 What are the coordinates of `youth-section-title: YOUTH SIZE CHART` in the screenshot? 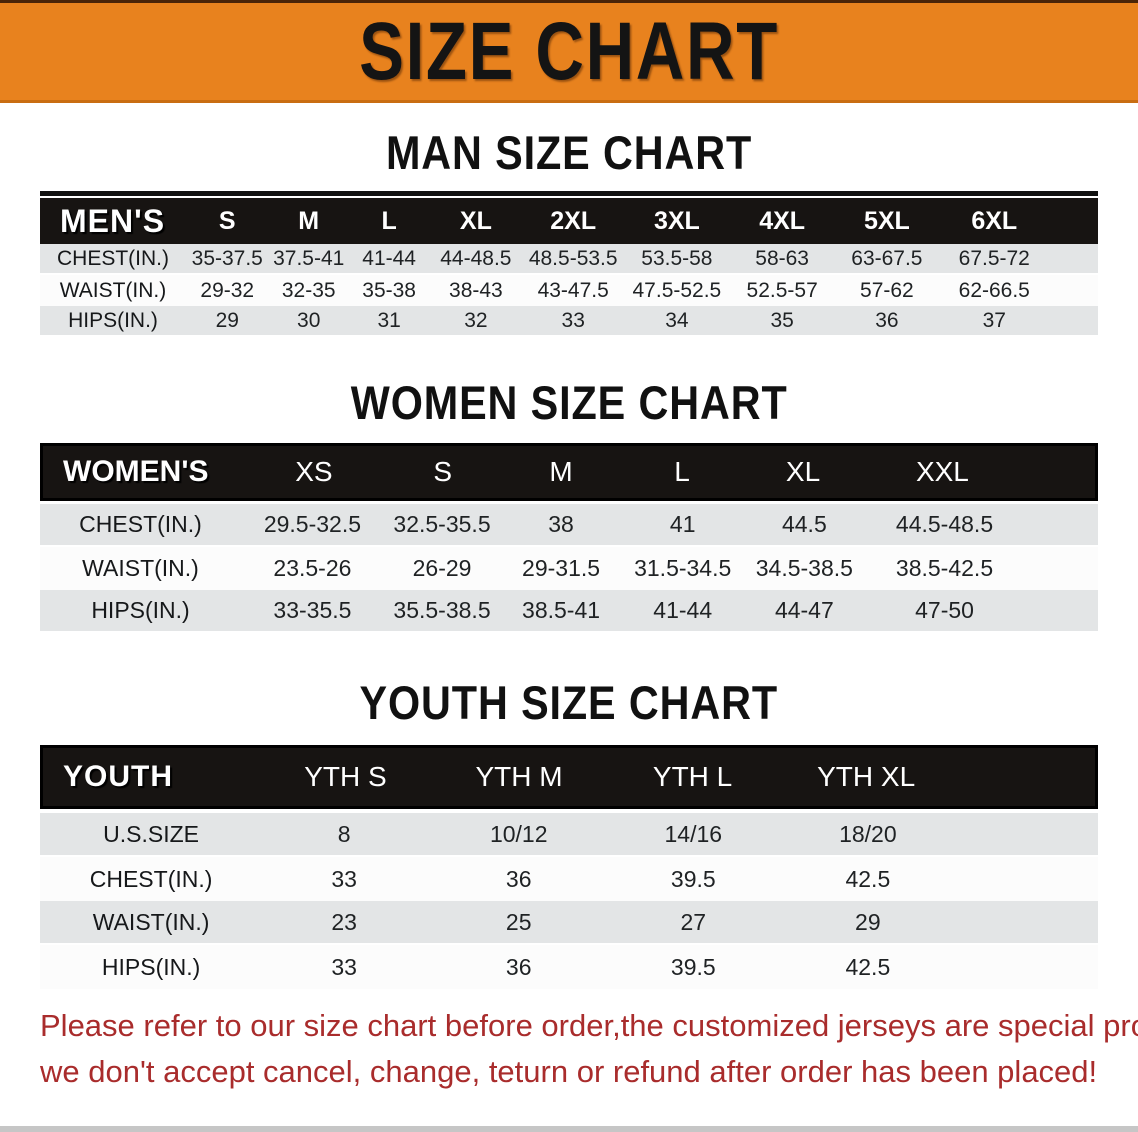 It's located at (569, 703).